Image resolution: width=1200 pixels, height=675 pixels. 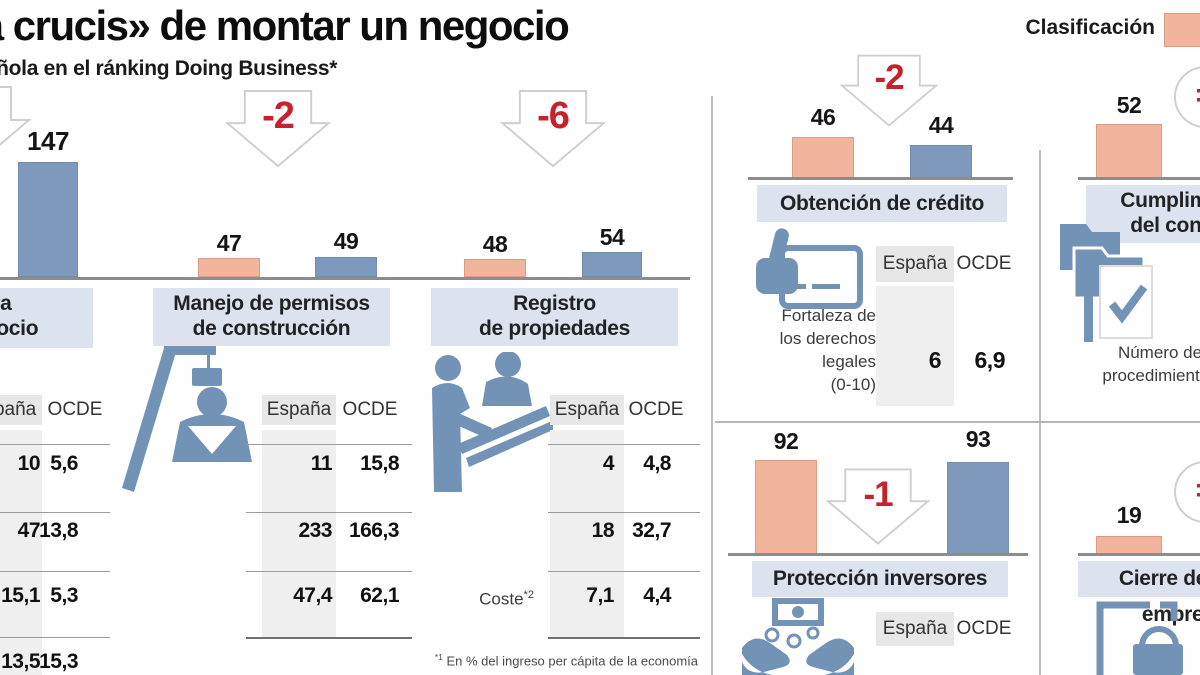 I want to click on business-closure-lock-icon, so click(x=1139, y=638).